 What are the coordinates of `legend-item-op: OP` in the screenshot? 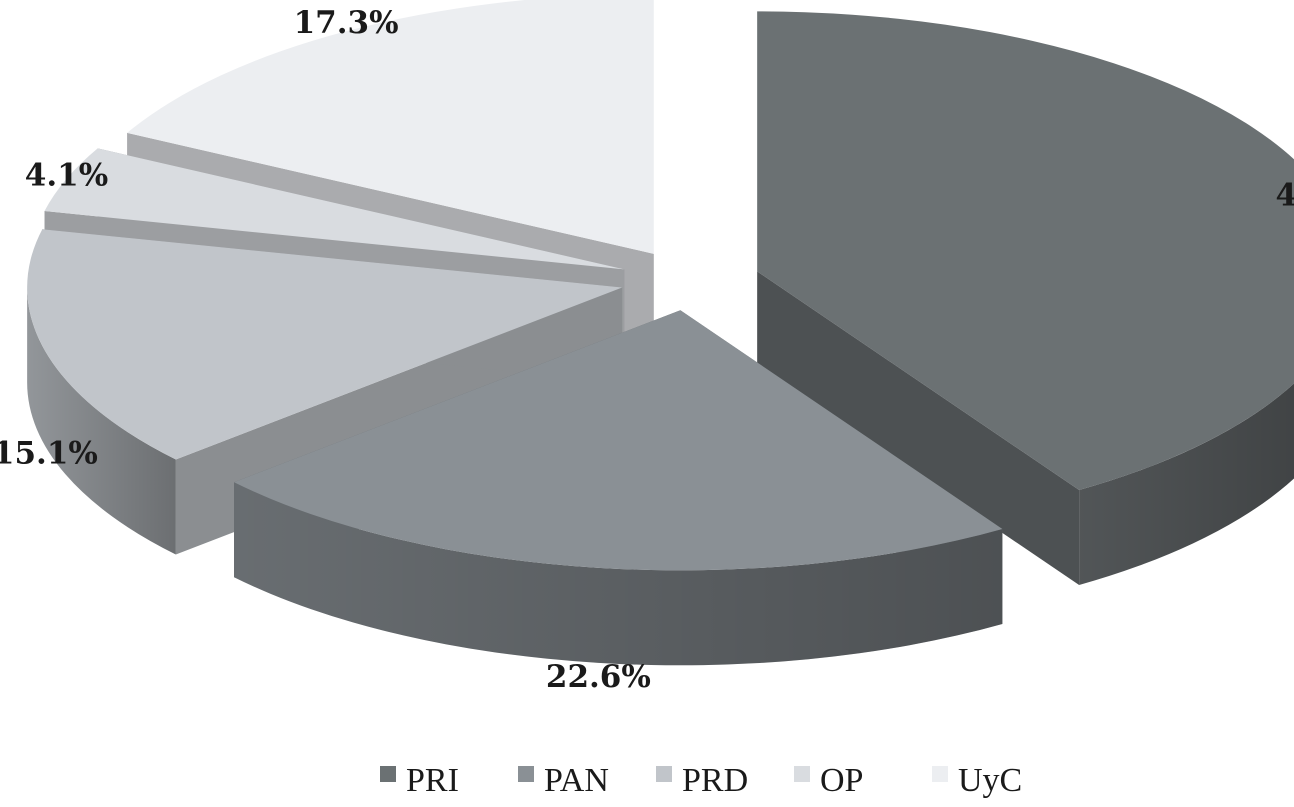 It's located at (828, 780).